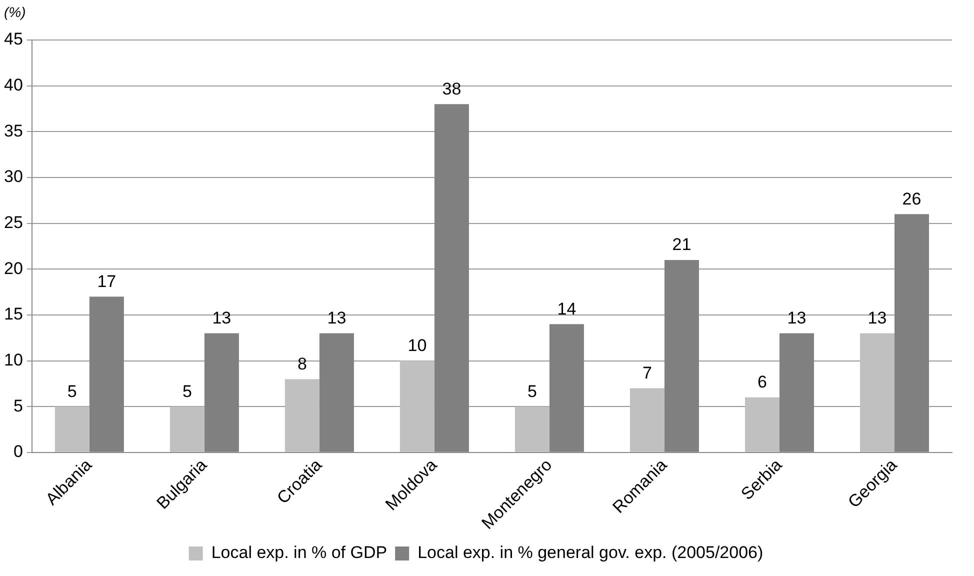  I want to click on y-tick-label: 0, so click(18, 452).